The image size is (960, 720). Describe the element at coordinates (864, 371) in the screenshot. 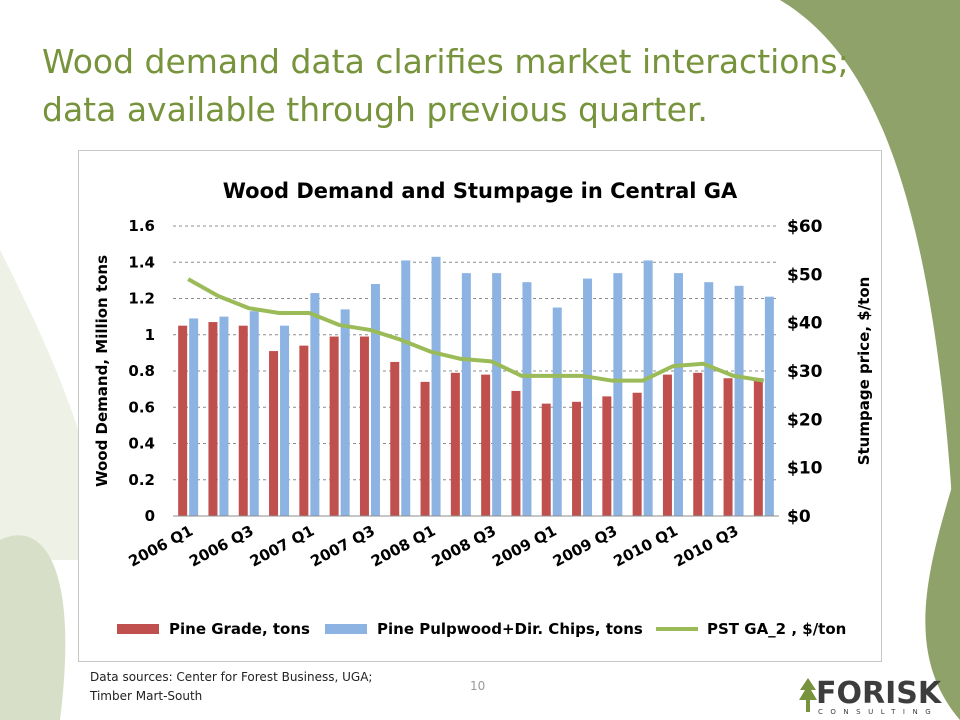

I see `y2-axis-title: Stumpage price, $/ton` at that location.